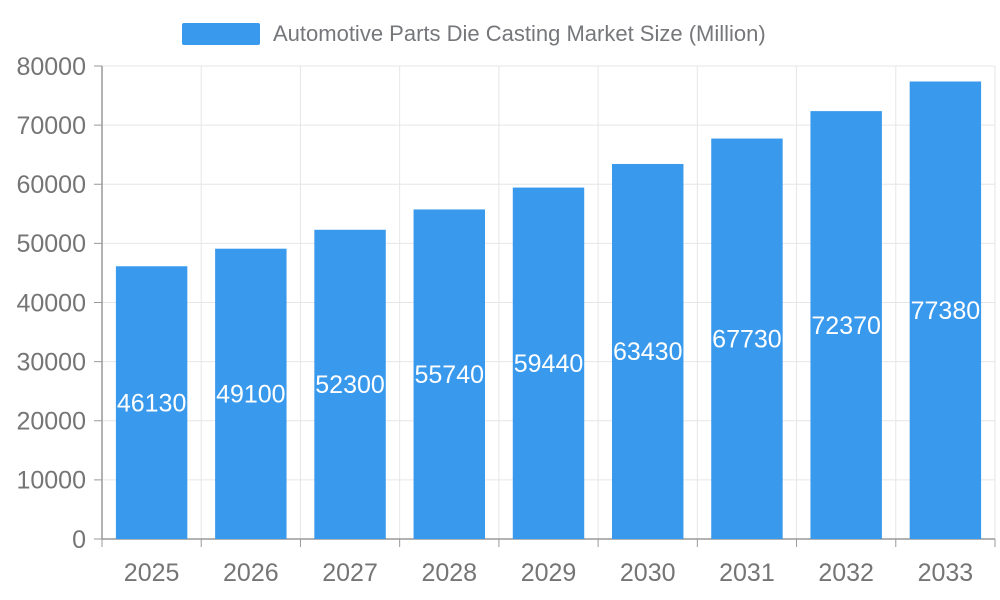 This screenshot has width=1000, height=600. I want to click on bar-value-label: 63430, so click(648, 352).